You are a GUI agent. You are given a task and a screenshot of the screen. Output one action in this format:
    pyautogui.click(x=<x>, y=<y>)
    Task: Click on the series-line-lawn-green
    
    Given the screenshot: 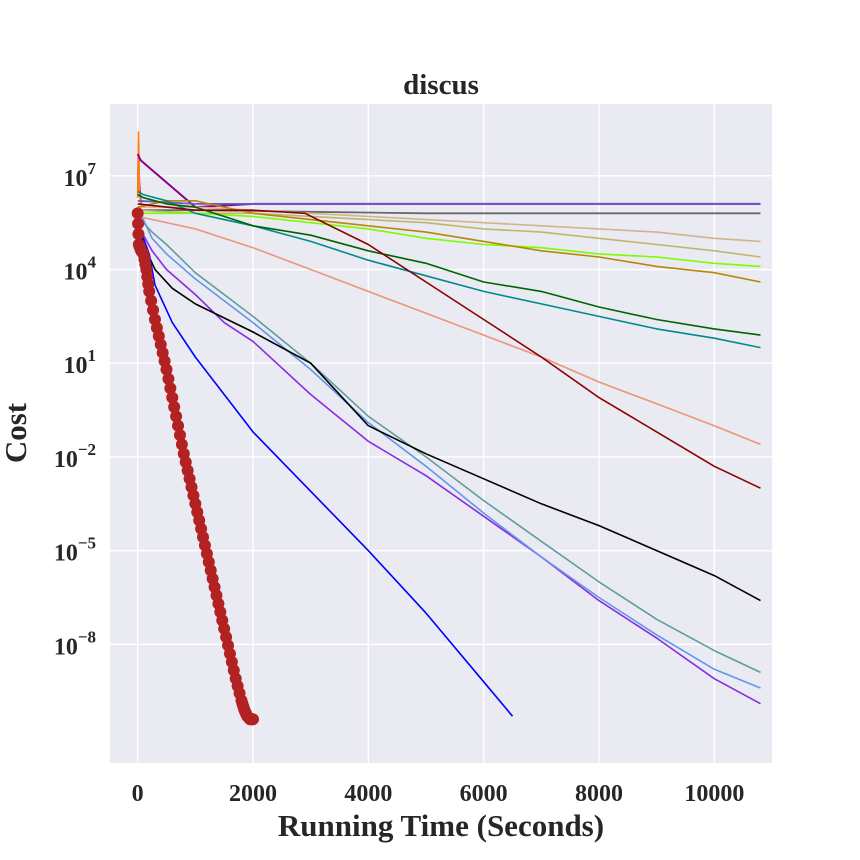 What is the action you would take?
    pyautogui.click(x=449, y=240)
    